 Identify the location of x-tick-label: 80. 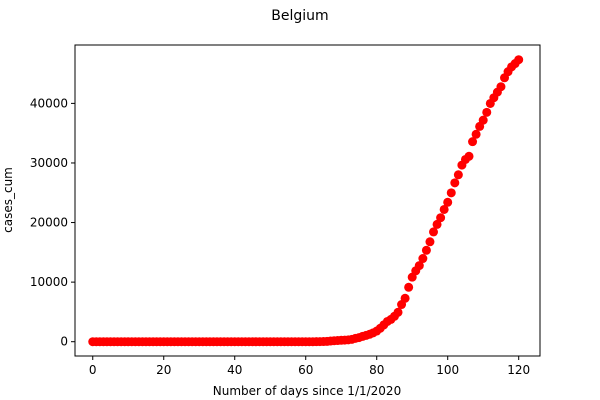
(376, 370).